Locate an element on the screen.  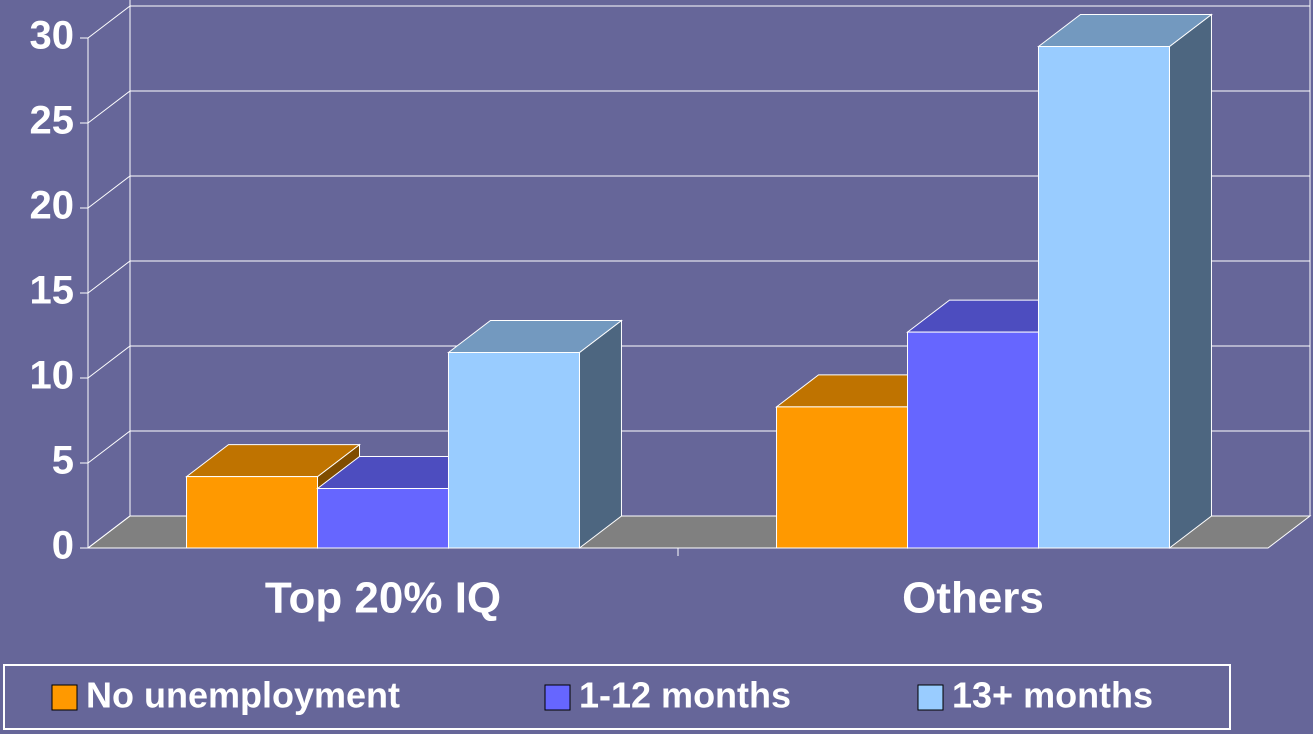
y-tick-label: 20 is located at coordinates (52, 206).